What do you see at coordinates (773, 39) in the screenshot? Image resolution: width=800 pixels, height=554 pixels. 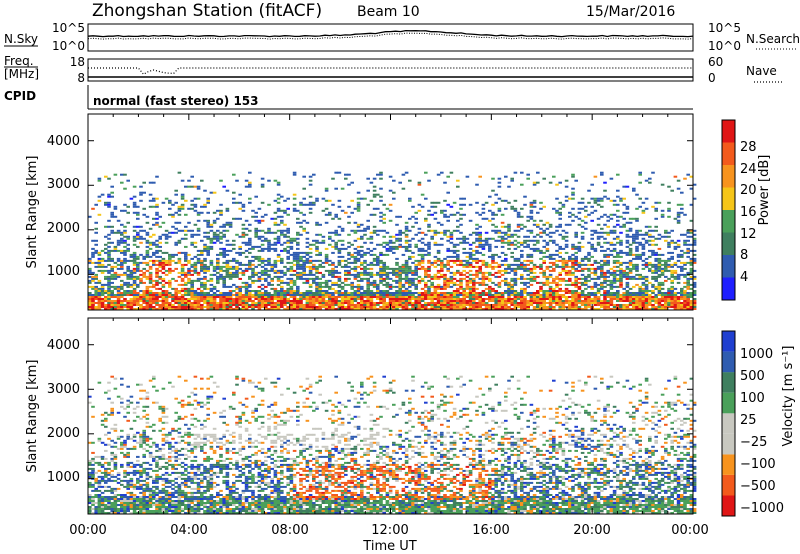 I see `nsearch-label: N.Search` at bounding box center [773, 39].